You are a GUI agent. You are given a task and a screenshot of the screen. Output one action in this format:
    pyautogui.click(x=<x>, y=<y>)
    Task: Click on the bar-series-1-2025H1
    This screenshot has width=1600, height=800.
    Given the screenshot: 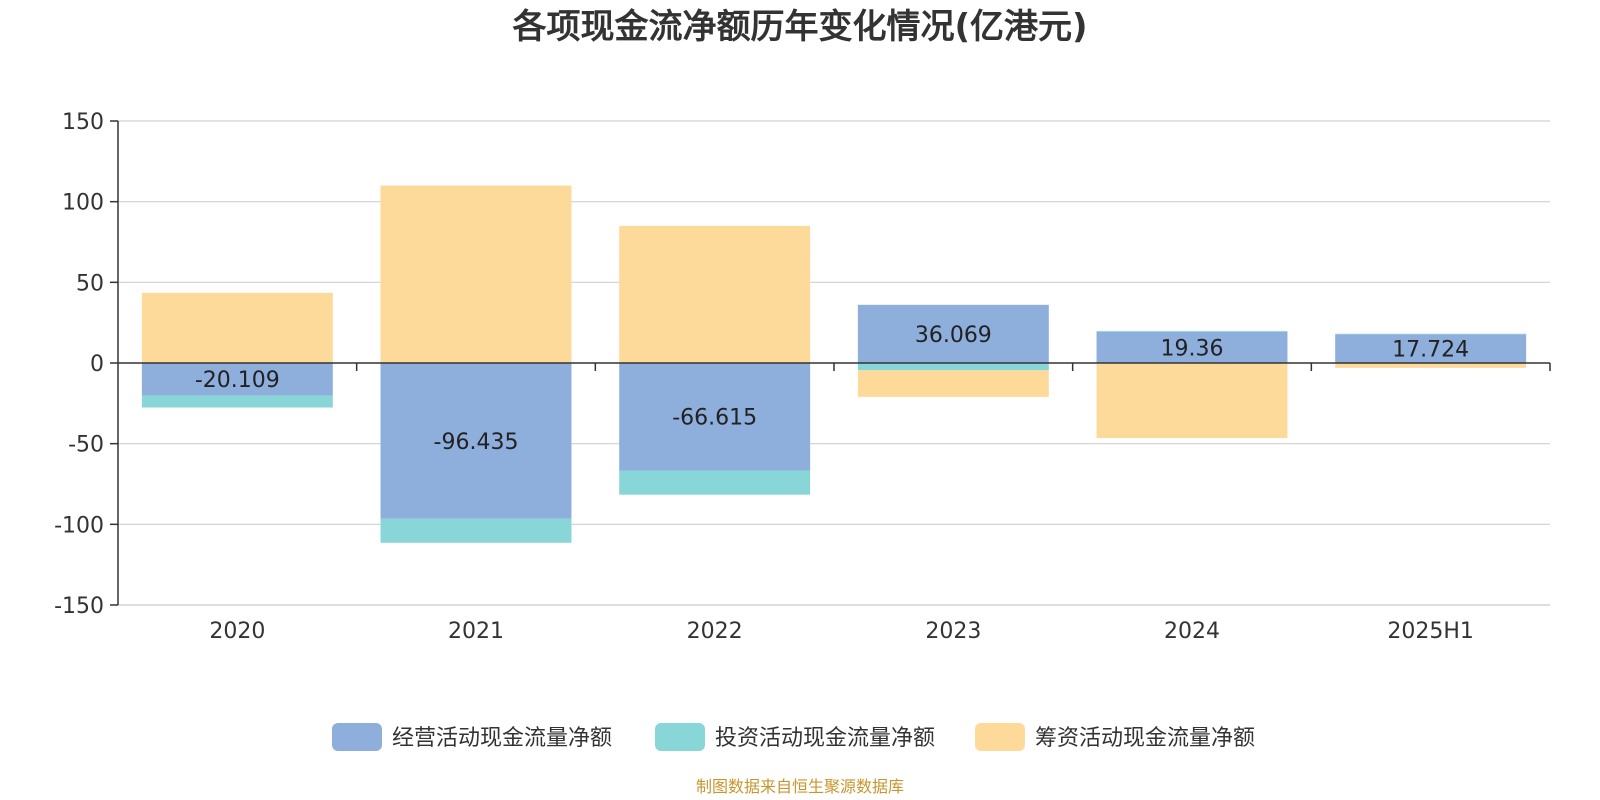 What is the action you would take?
    pyautogui.click(x=1431, y=348)
    